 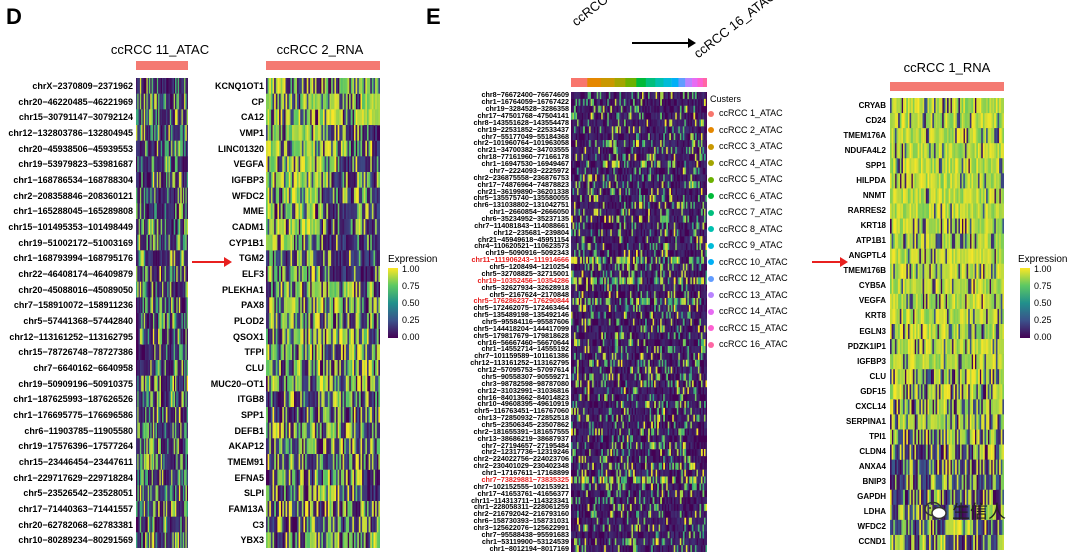 What do you see at coordinates (830, 262) in the screenshot?
I see `e-arrow-icon` at bounding box center [830, 262].